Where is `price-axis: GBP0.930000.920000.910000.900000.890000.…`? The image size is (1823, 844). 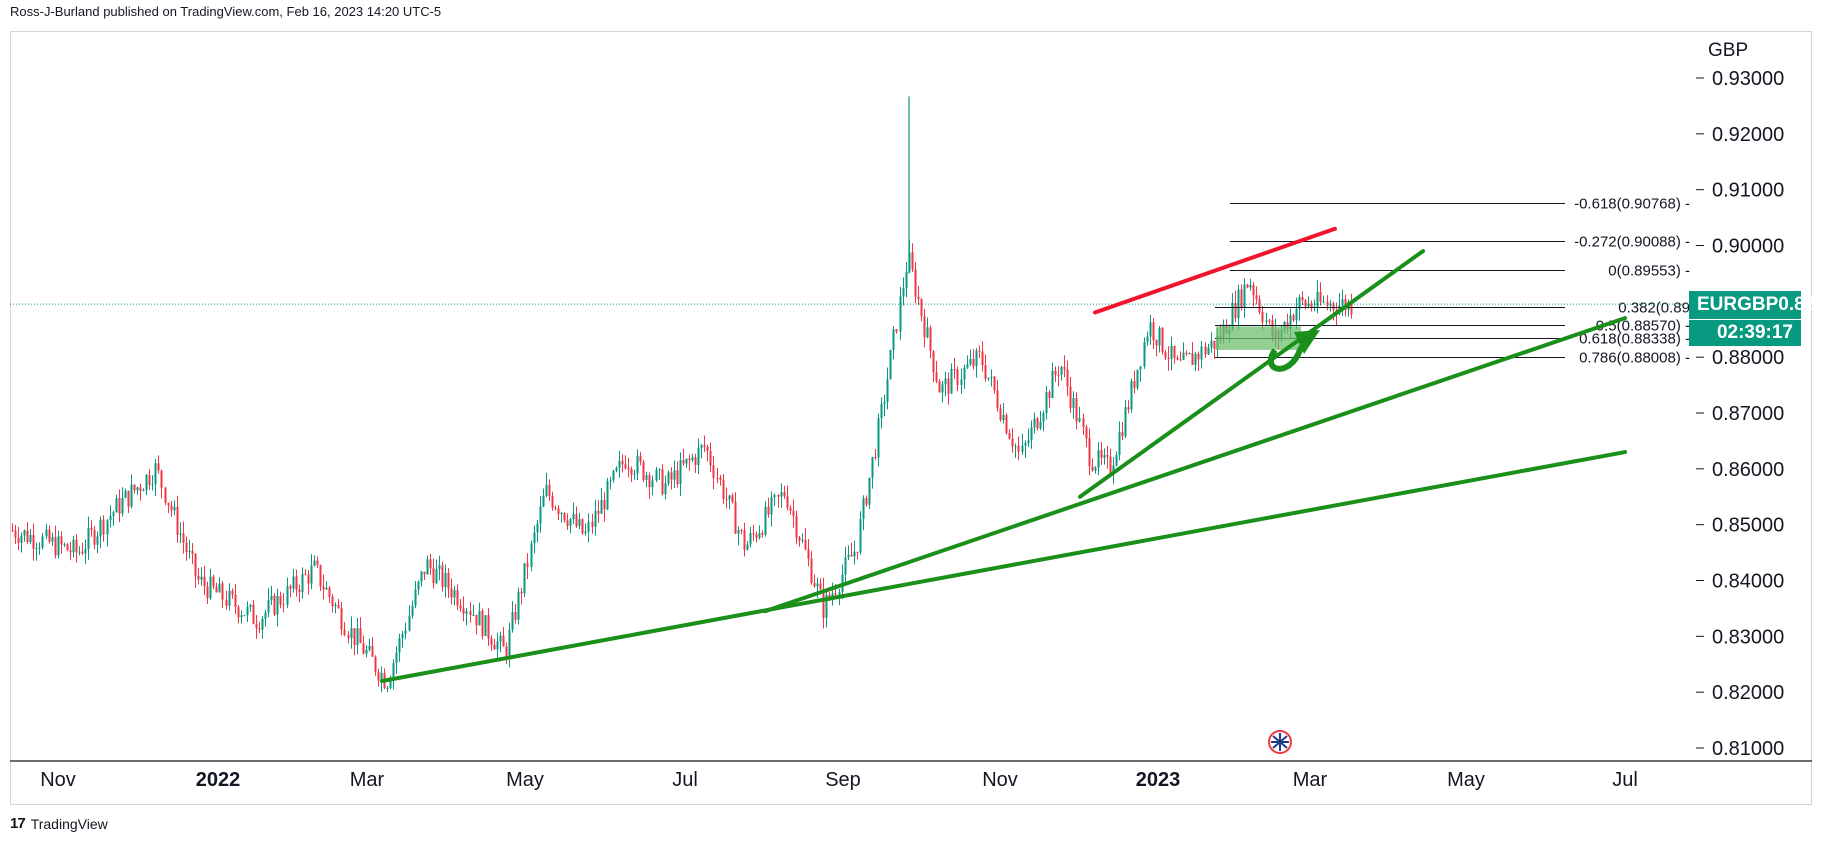 price-axis: GBP0.930000.920000.910000.900000.890000.… is located at coordinates (1739, 395).